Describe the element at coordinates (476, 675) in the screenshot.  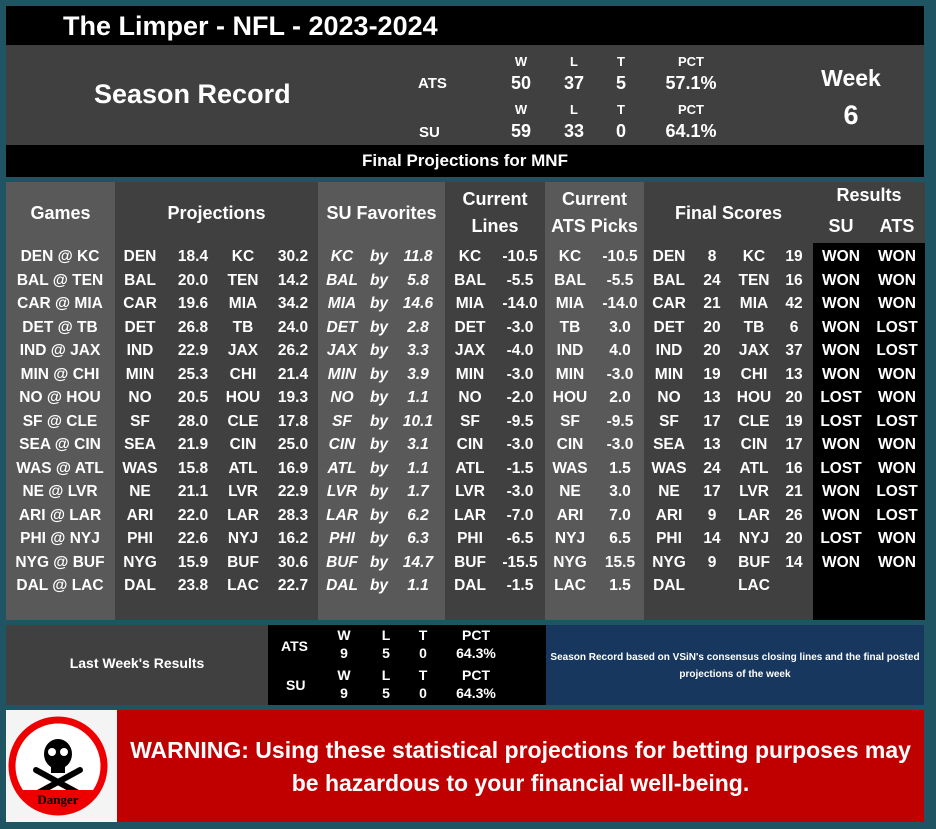
I see `lw-su-pct-header: PCT` at that location.